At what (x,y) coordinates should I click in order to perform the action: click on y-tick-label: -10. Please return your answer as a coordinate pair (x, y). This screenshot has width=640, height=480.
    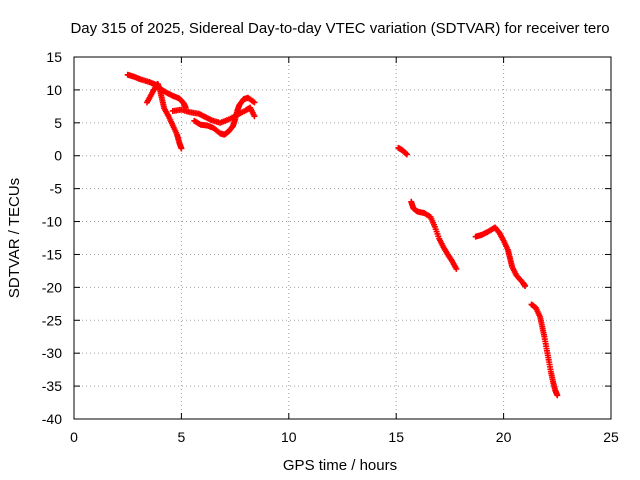
    Looking at the image, I should click on (52, 222).